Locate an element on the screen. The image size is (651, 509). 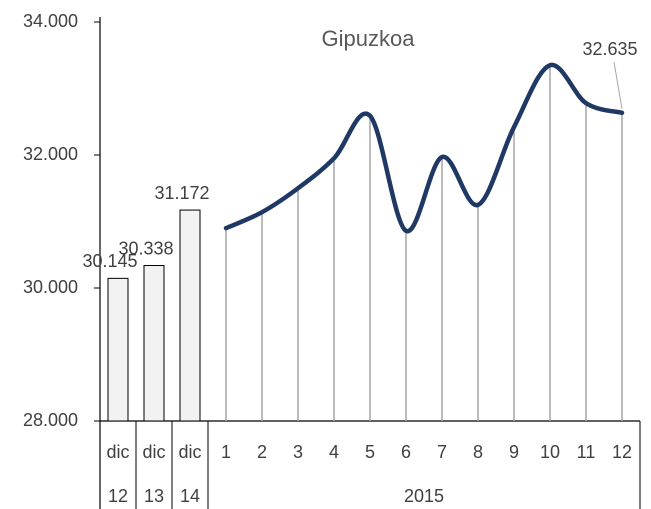
leader-line is located at coordinates (618, 85).